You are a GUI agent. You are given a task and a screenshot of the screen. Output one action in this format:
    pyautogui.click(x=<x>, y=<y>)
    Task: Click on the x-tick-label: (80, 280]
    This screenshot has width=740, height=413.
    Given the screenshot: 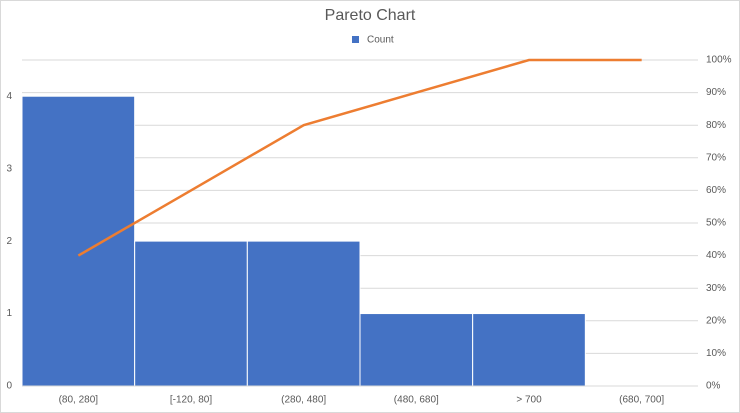 What is the action you would take?
    pyautogui.click(x=79, y=400)
    